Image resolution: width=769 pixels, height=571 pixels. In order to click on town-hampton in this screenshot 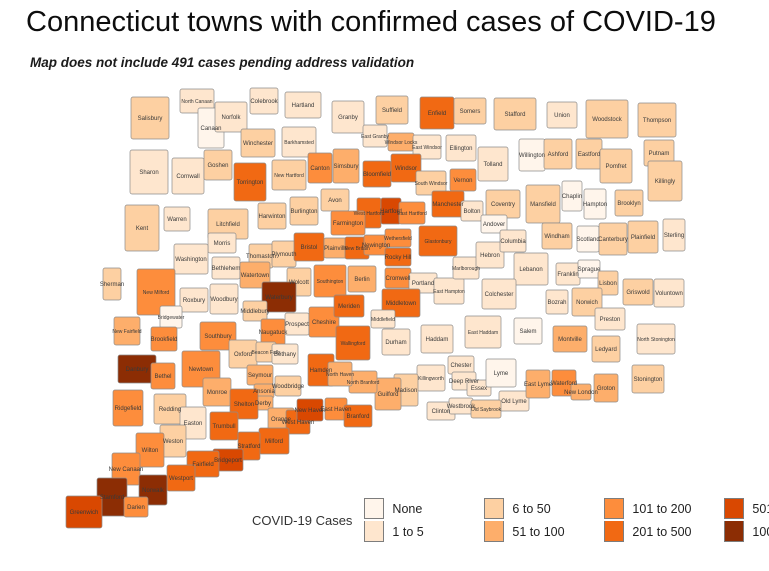, I will do `click(595, 204)`.